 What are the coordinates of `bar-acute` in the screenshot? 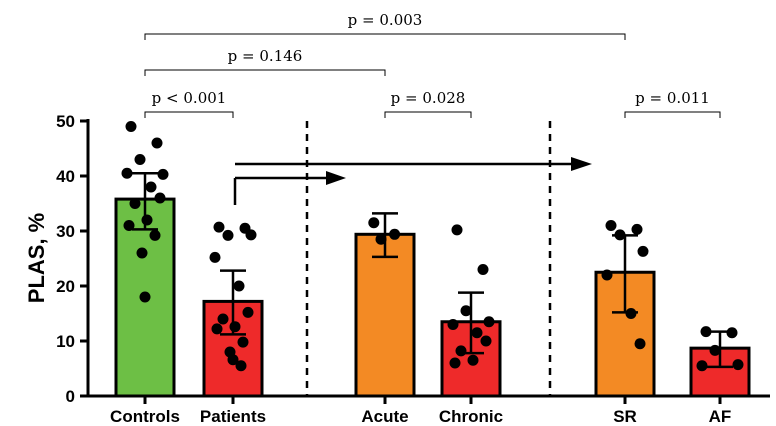 It's located at (385, 315).